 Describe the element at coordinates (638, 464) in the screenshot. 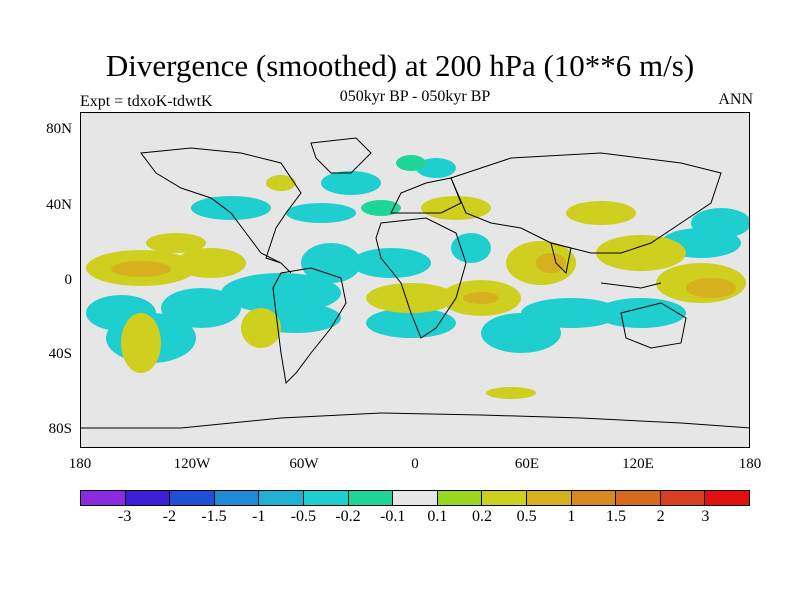

I see `x-tick-120e: 120E` at that location.